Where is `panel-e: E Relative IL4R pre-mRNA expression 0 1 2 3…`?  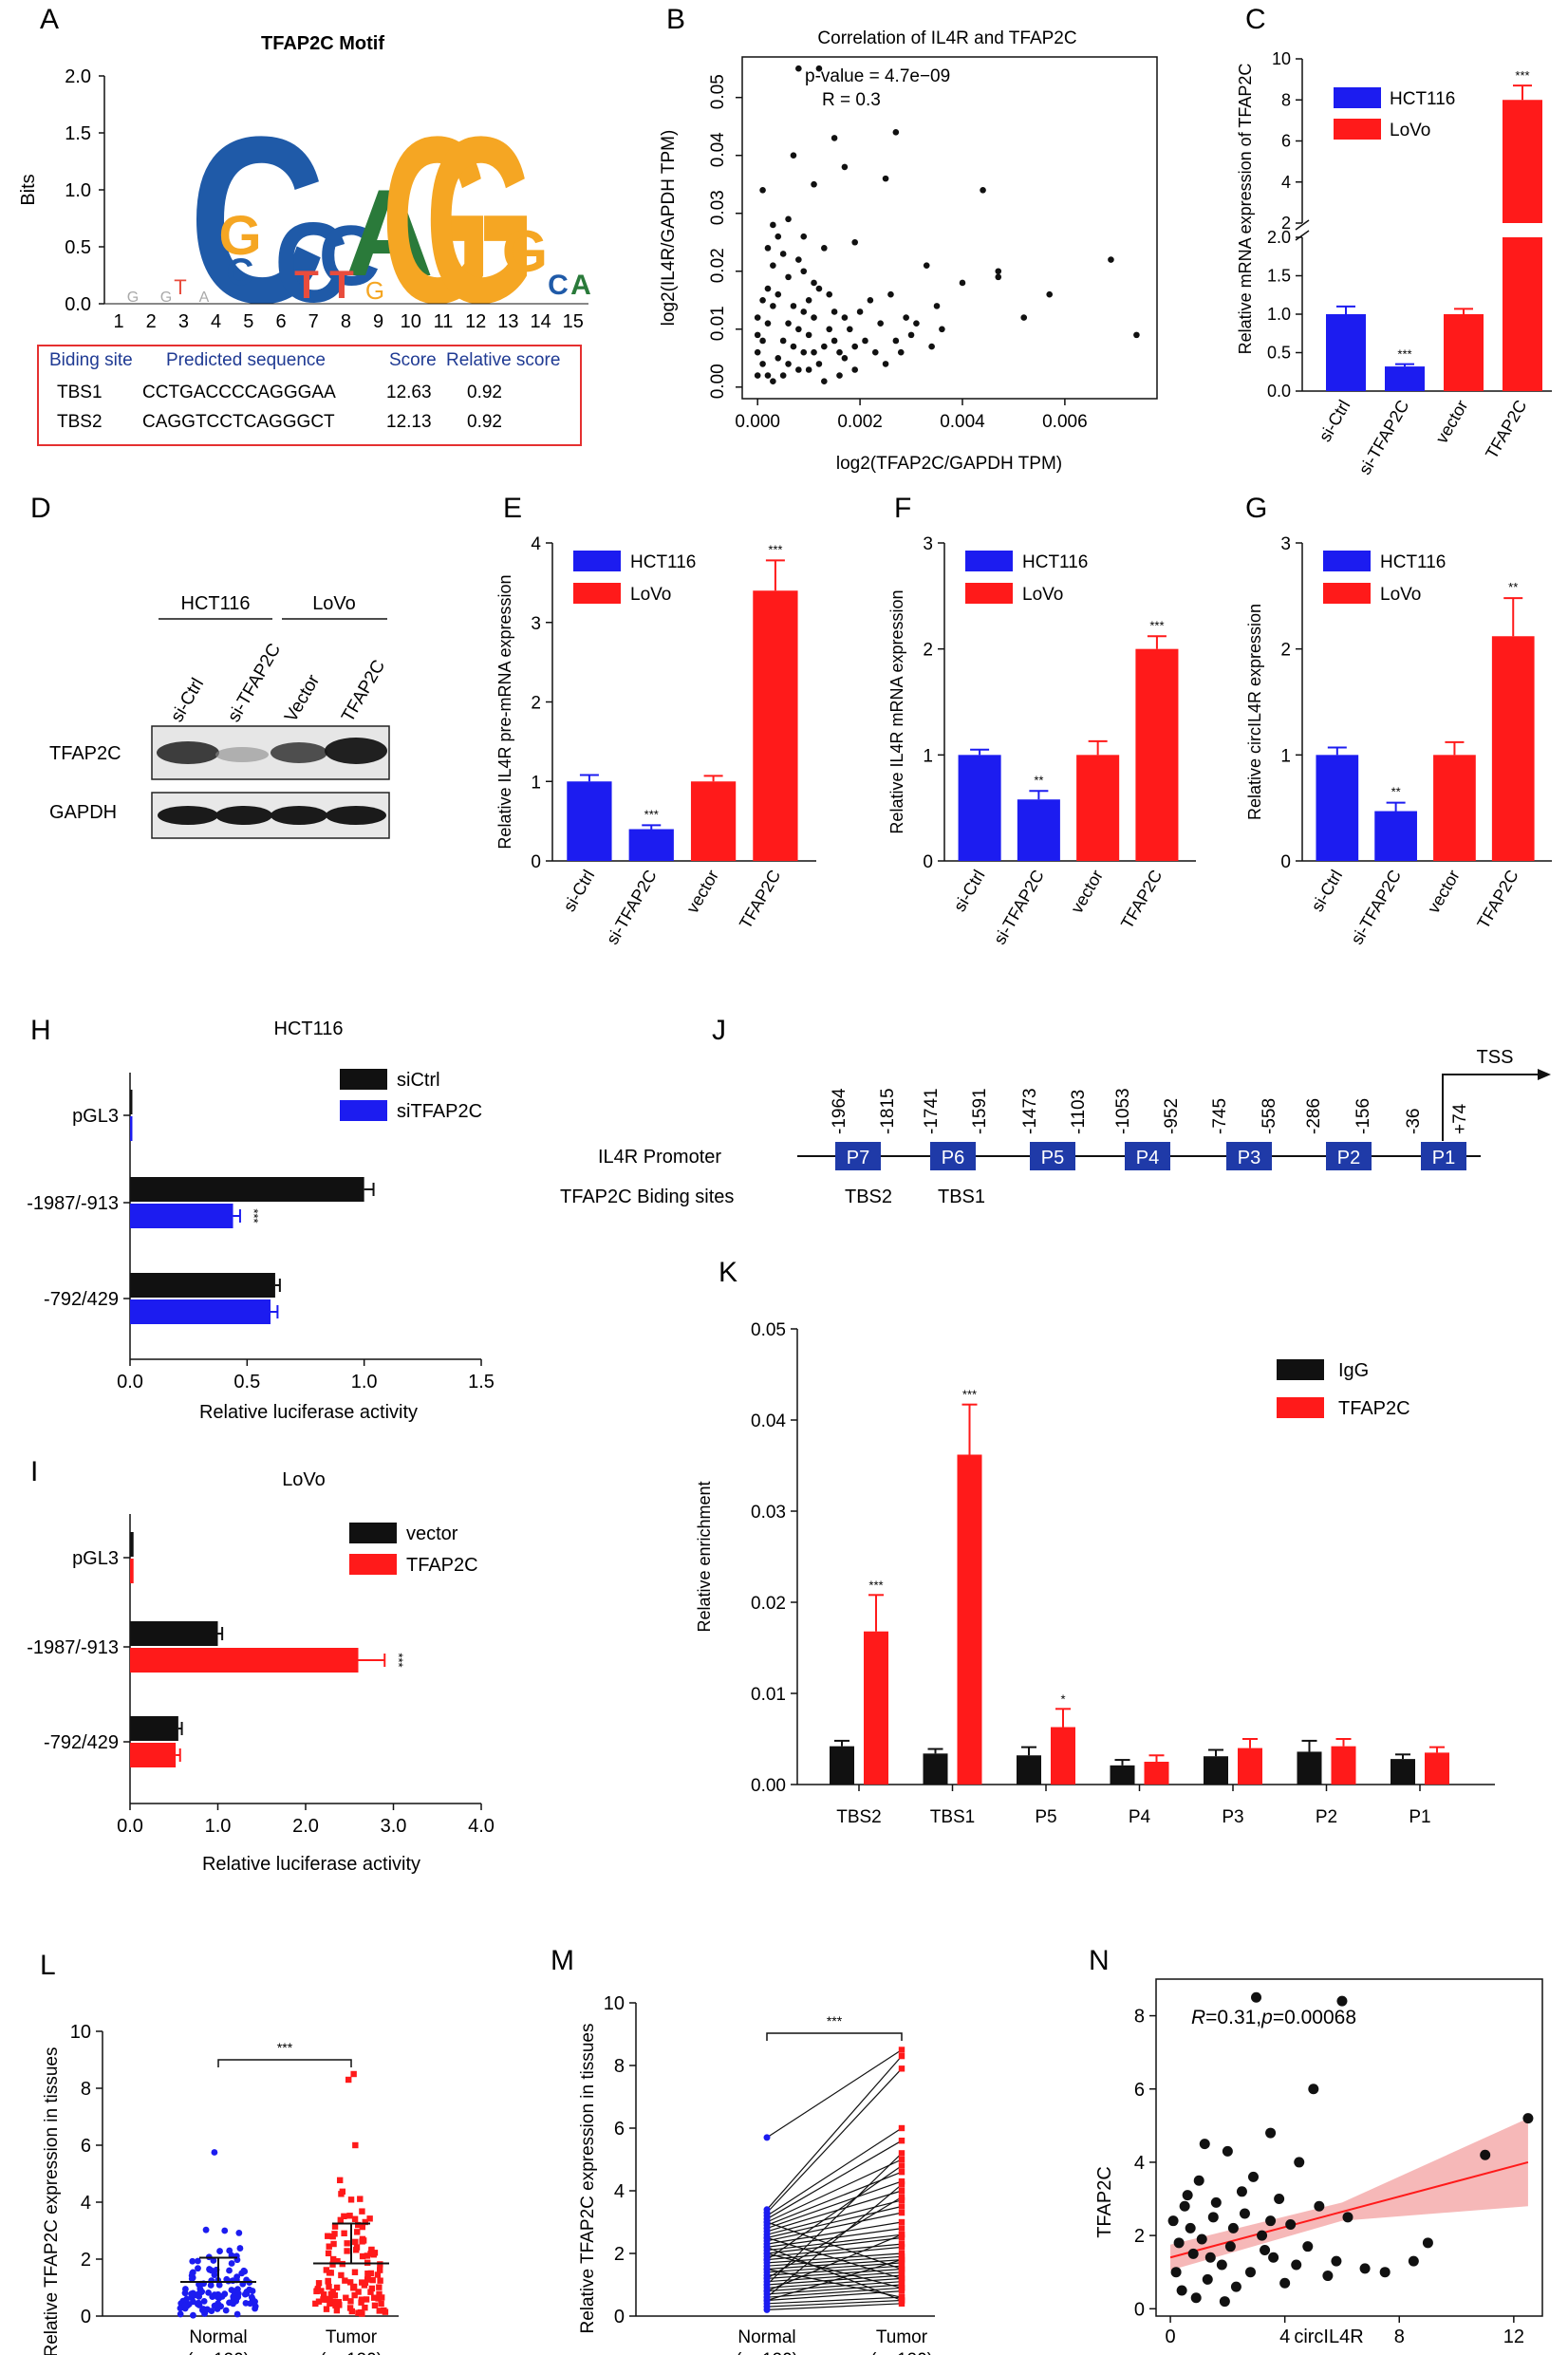 panel-e: E Relative IL4R pre-mRNA expression 0 1 2 3… is located at coordinates (655, 720).